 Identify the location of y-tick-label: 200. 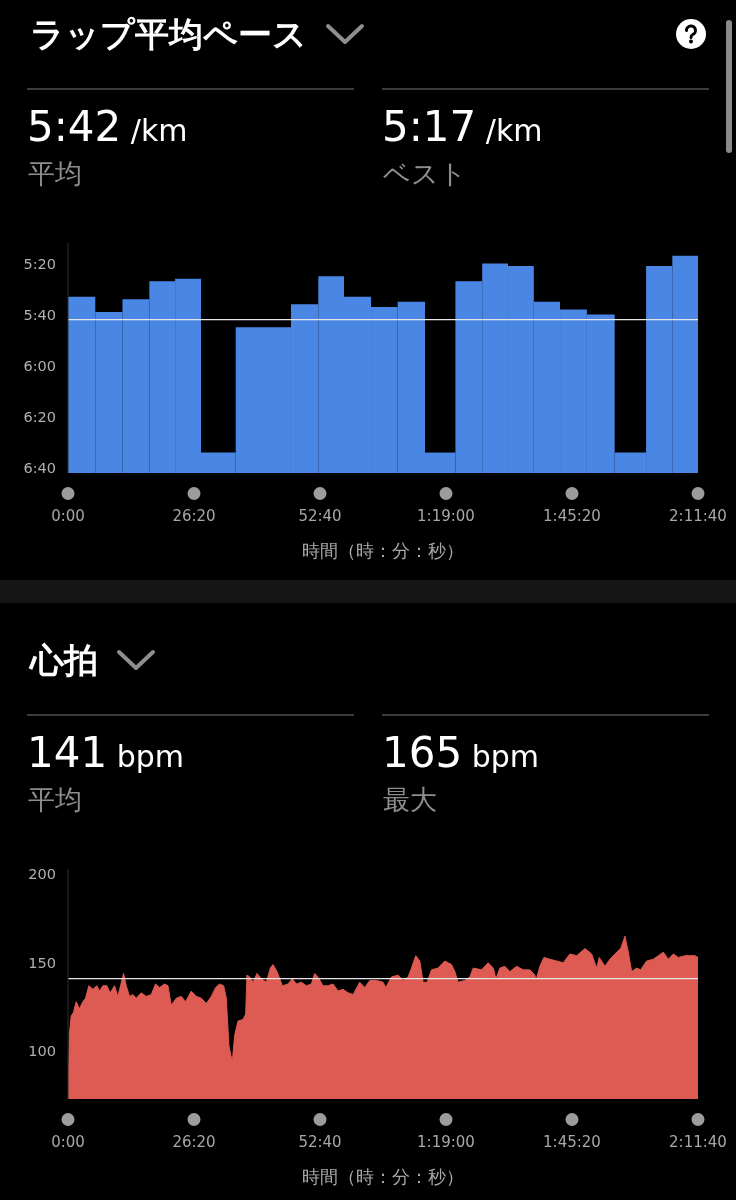
(42, 874).